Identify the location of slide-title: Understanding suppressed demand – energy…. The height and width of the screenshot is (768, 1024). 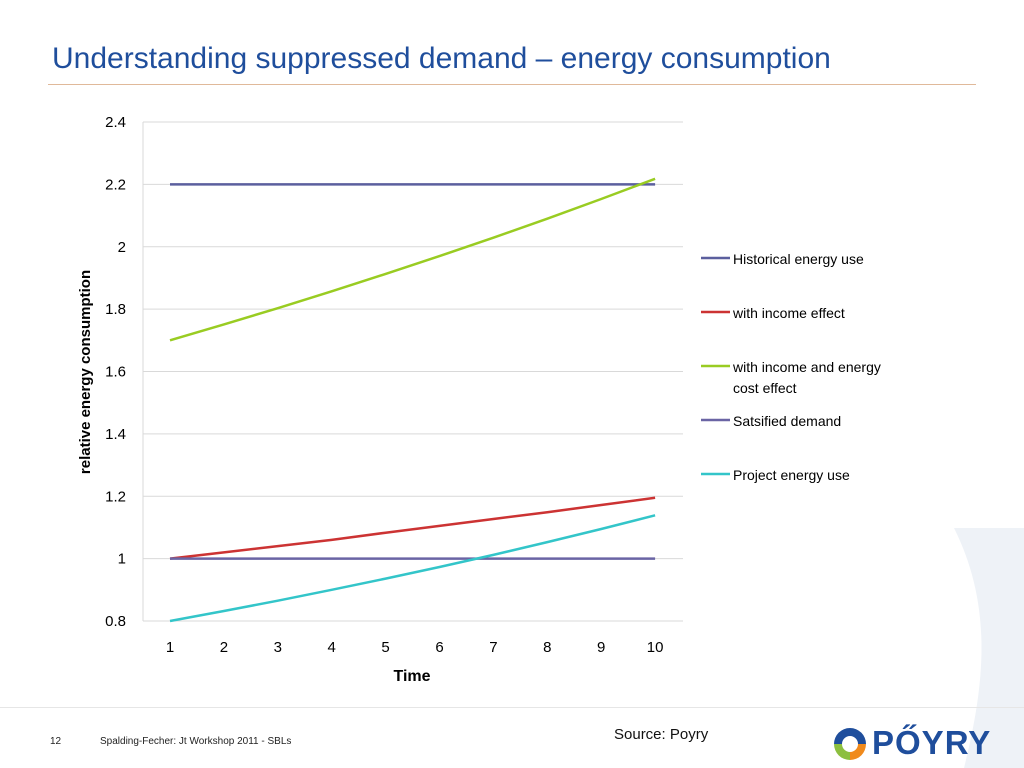
(441, 58).